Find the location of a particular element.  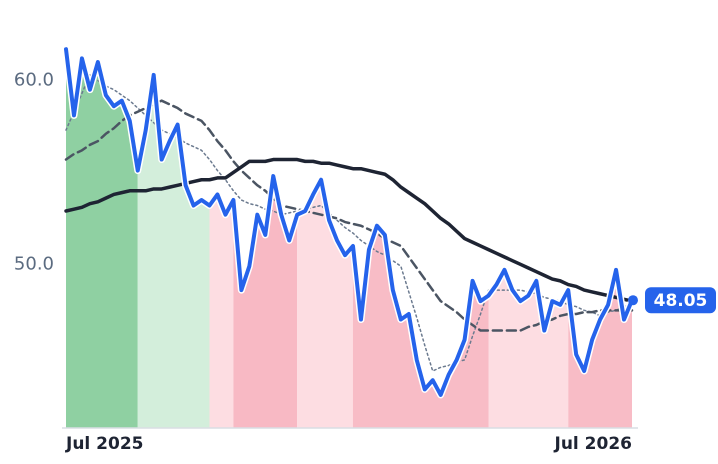

y-tick-label: 50.0 is located at coordinates (34, 263).